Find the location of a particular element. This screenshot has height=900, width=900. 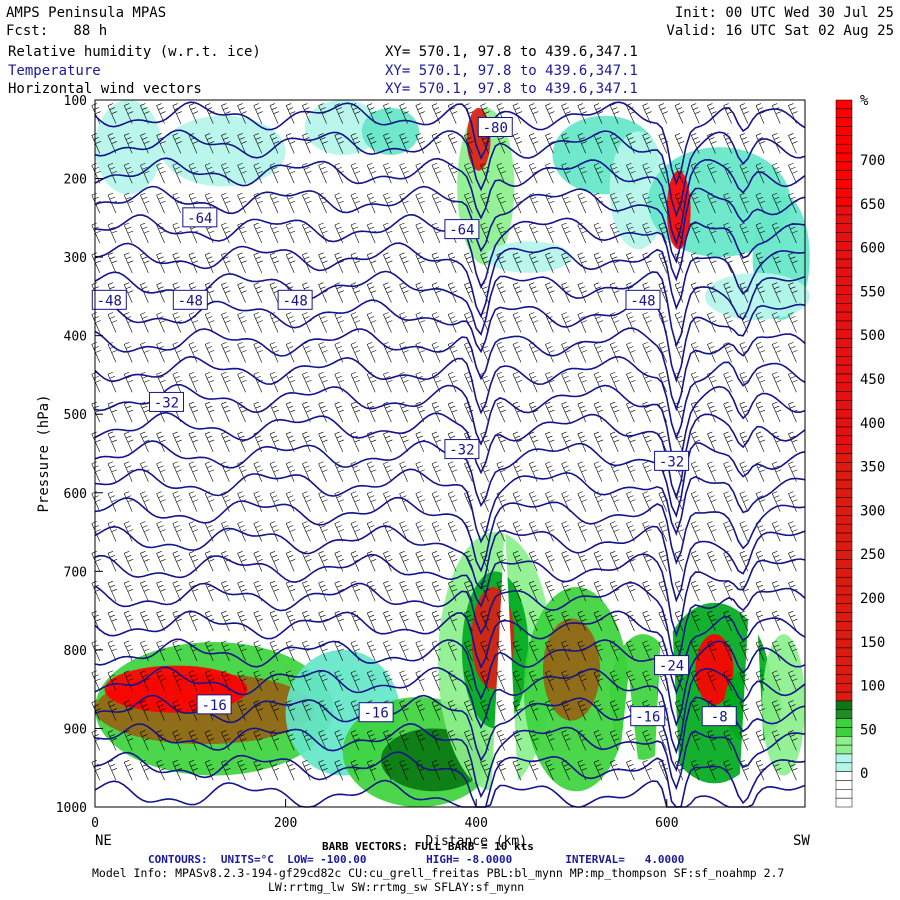

init-time: Init: 00 UTC Wed 30 Jul 25 is located at coordinates (784, 13).